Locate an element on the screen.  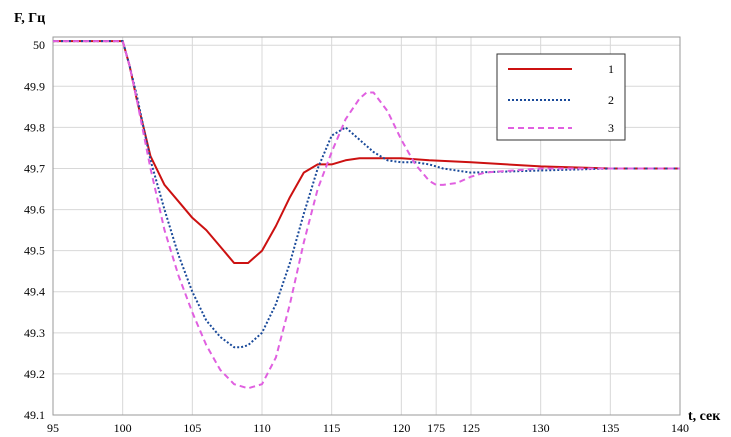
y-tick-label: 49.3 is located at coordinates (34, 333).